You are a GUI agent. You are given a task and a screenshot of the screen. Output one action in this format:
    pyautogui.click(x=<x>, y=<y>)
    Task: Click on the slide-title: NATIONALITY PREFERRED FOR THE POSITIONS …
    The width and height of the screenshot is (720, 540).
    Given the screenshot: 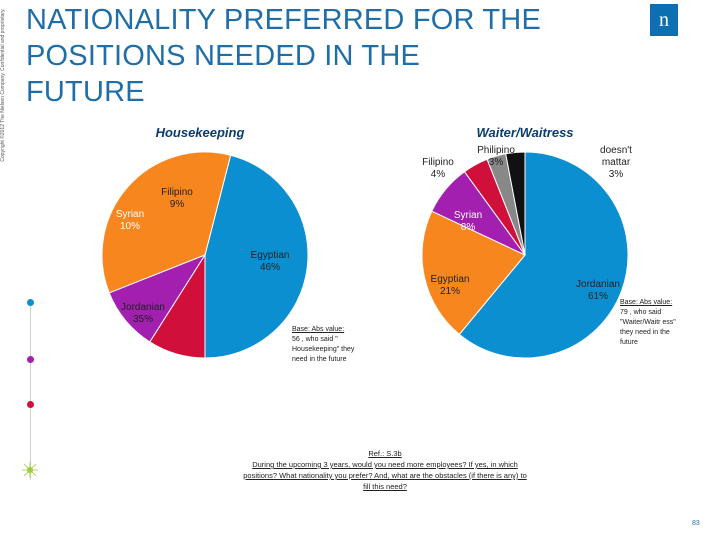 What is the action you would take?
    pyautogui.click(x=283, y=56)
    